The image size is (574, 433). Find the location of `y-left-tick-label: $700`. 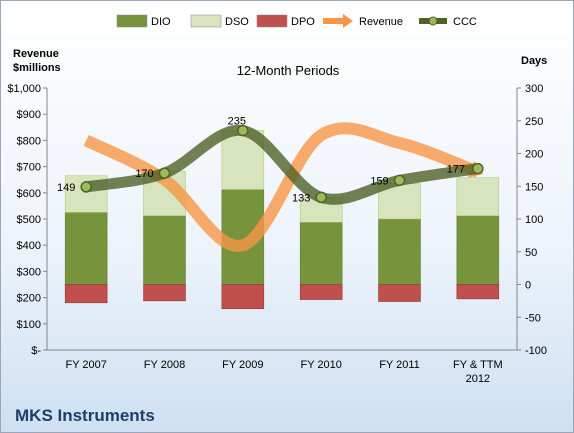

y-left-tick-label: $700 is located at coordinates (29, 168).